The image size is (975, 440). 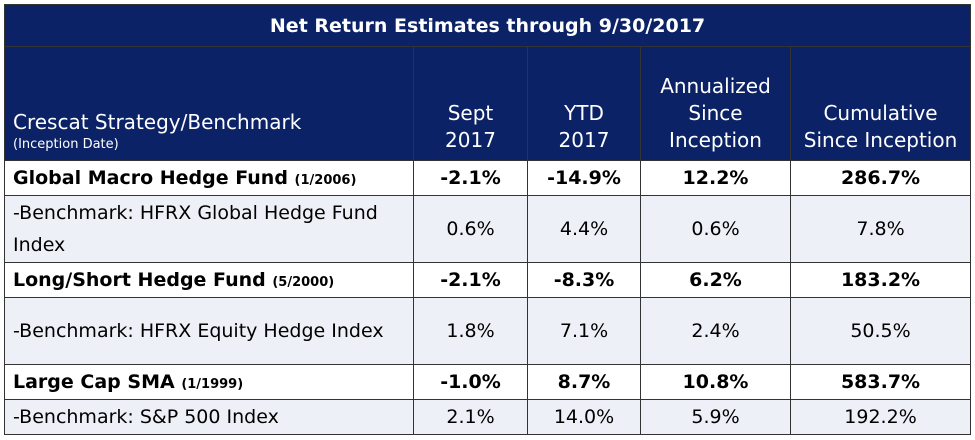 I want to click on strategy-name: -Benchmark: HFRX Equity Hedge Index, so click(x=198, y=331).